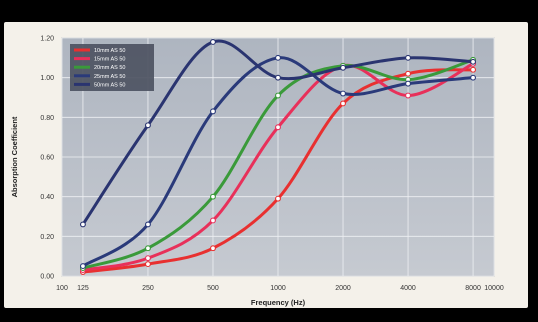 This screenshot has height=322, width=538. I want to click on x-tick-label: 250, so click(148, 288).